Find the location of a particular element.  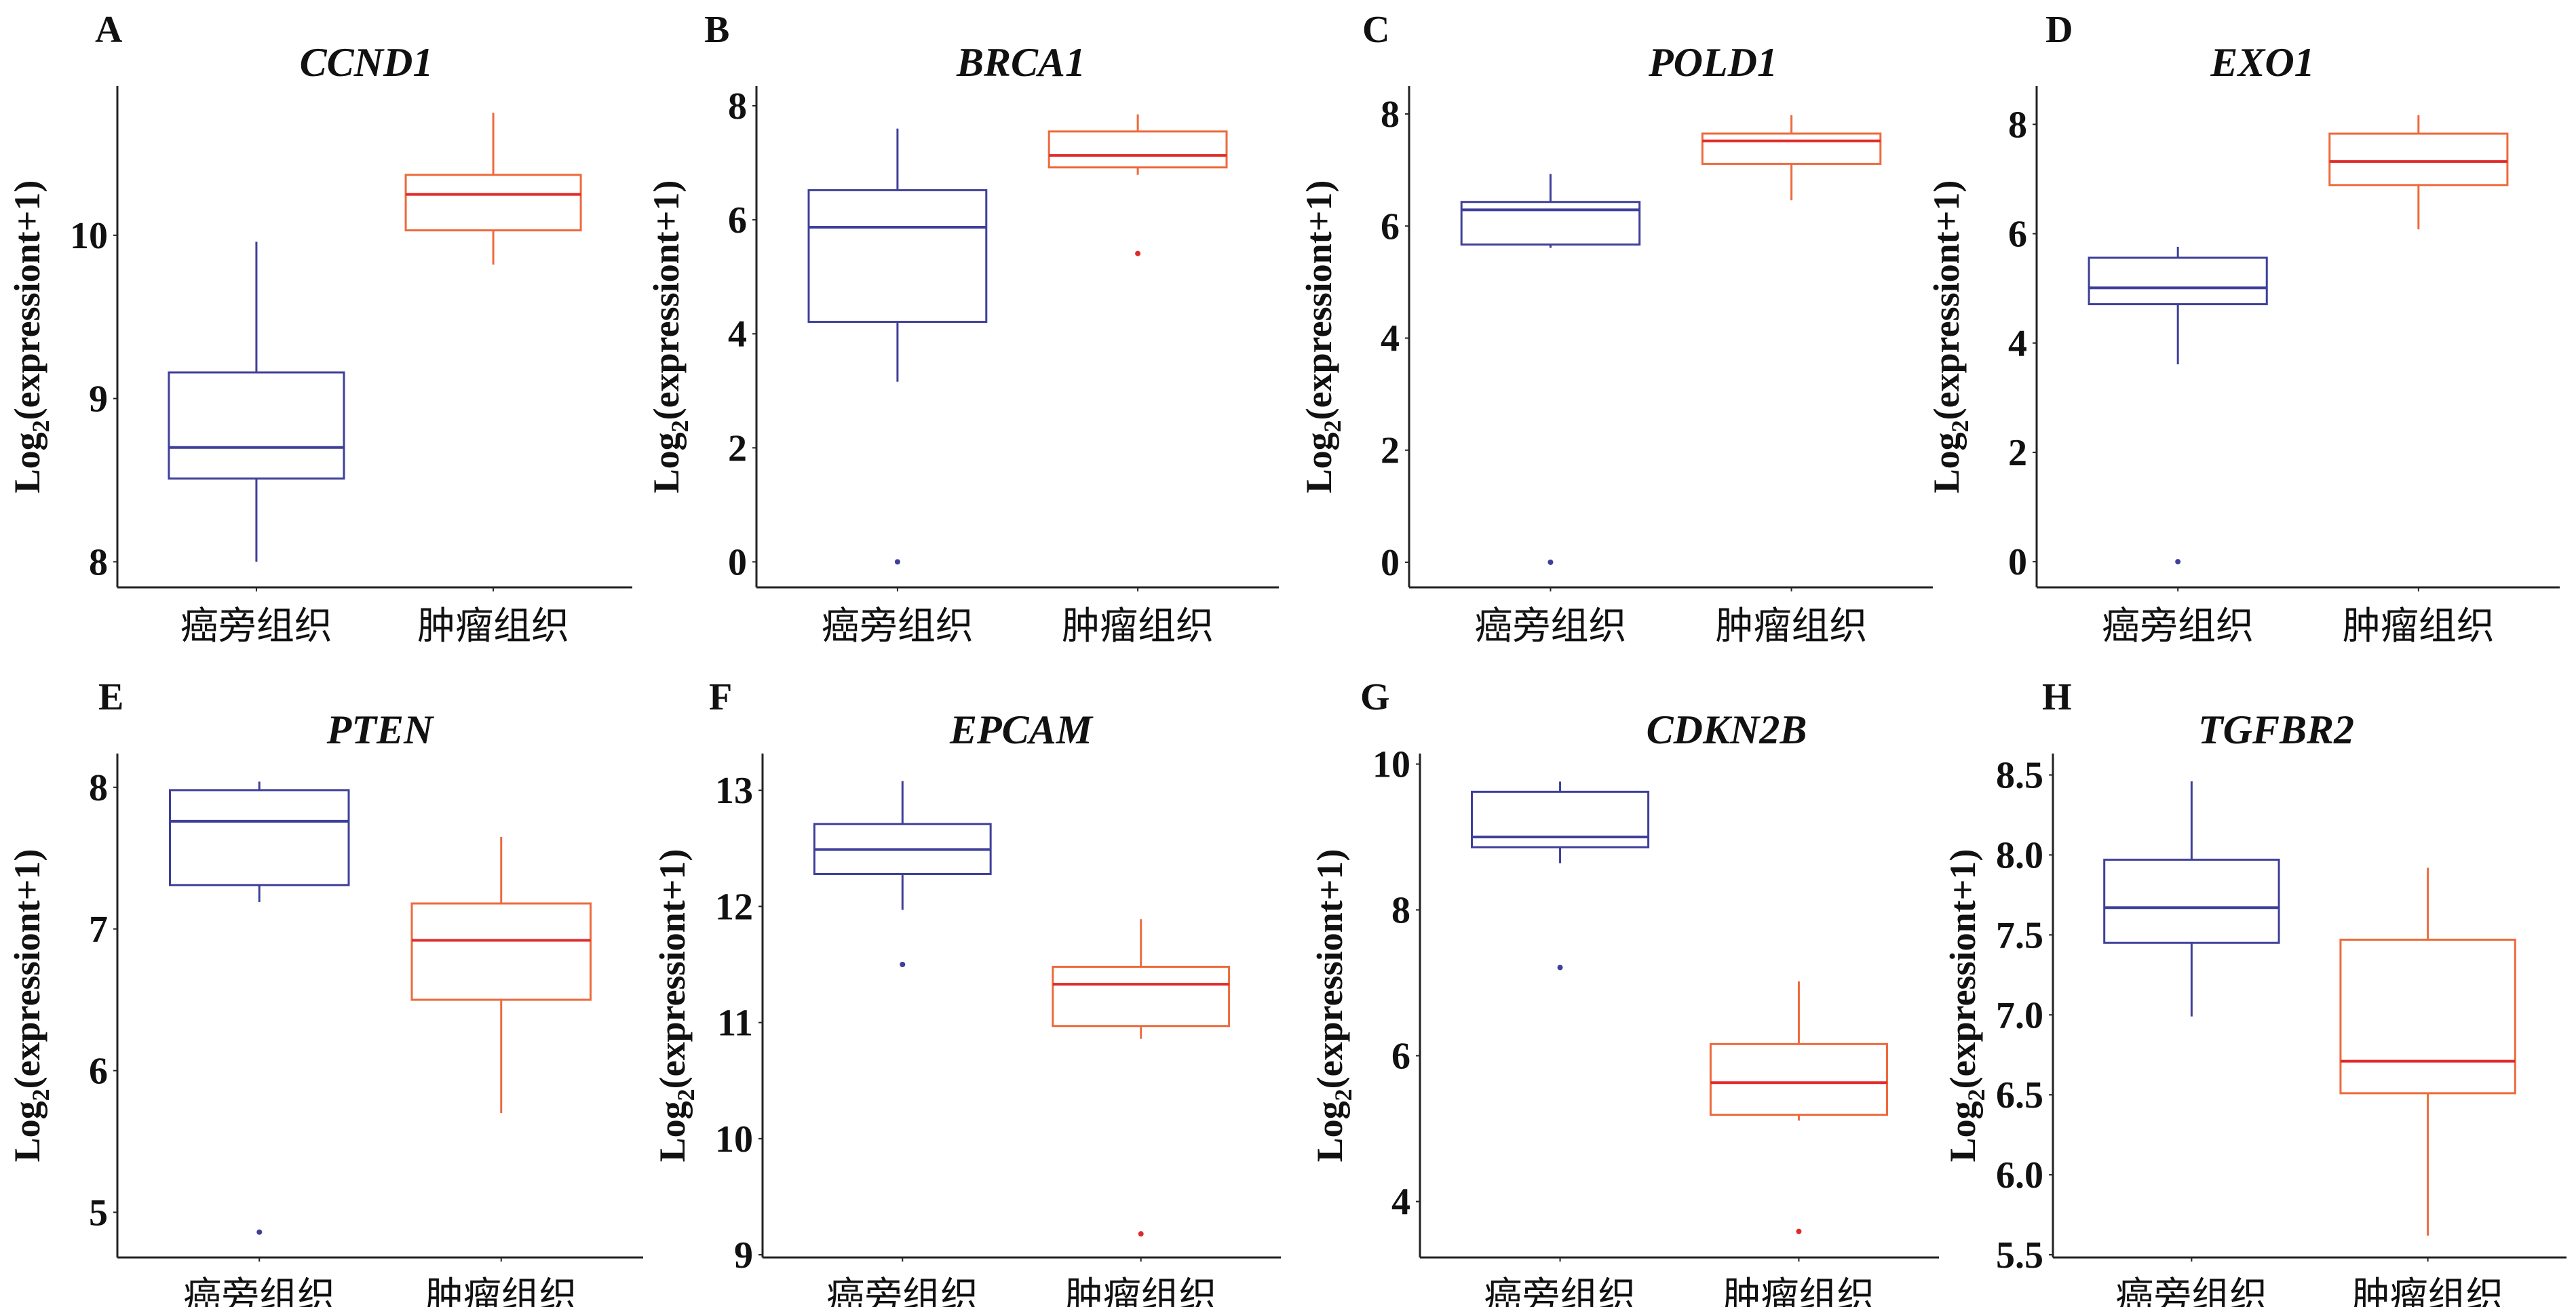

panel-d: D EXO1 0 2 4 6 8 Log2(expressiont+1) 癌旁组织 肿瘤组织 is located at coordinates (2243, 328).